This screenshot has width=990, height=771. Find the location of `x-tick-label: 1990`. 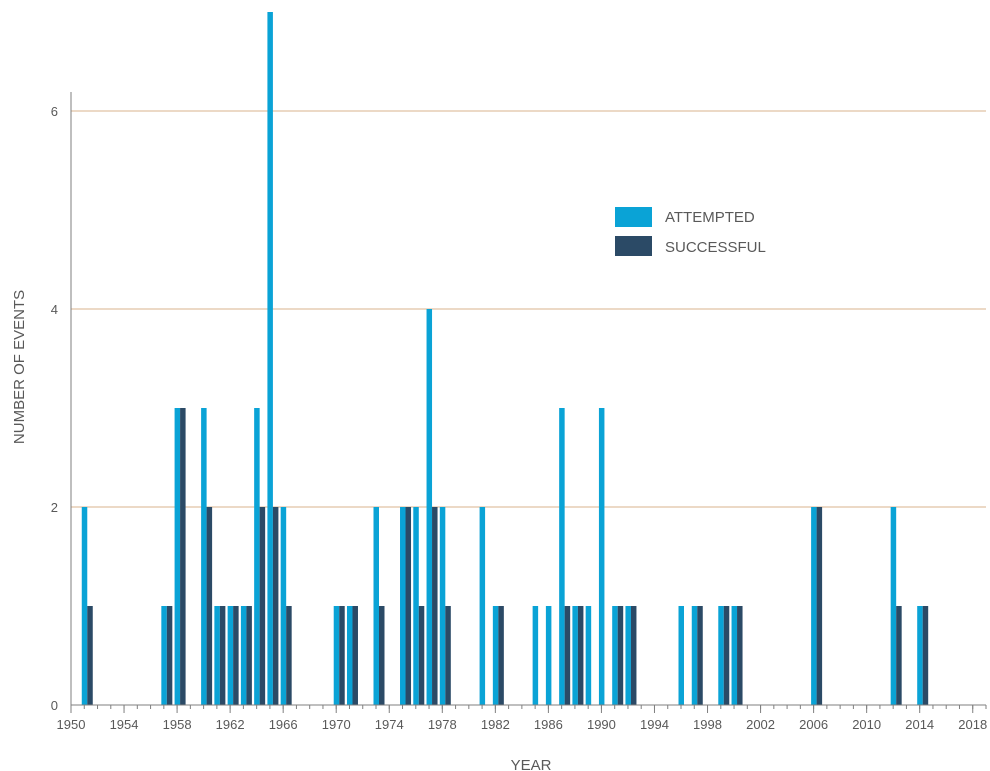

x-tick-label: 1990 is located at coordinates (601, 724).